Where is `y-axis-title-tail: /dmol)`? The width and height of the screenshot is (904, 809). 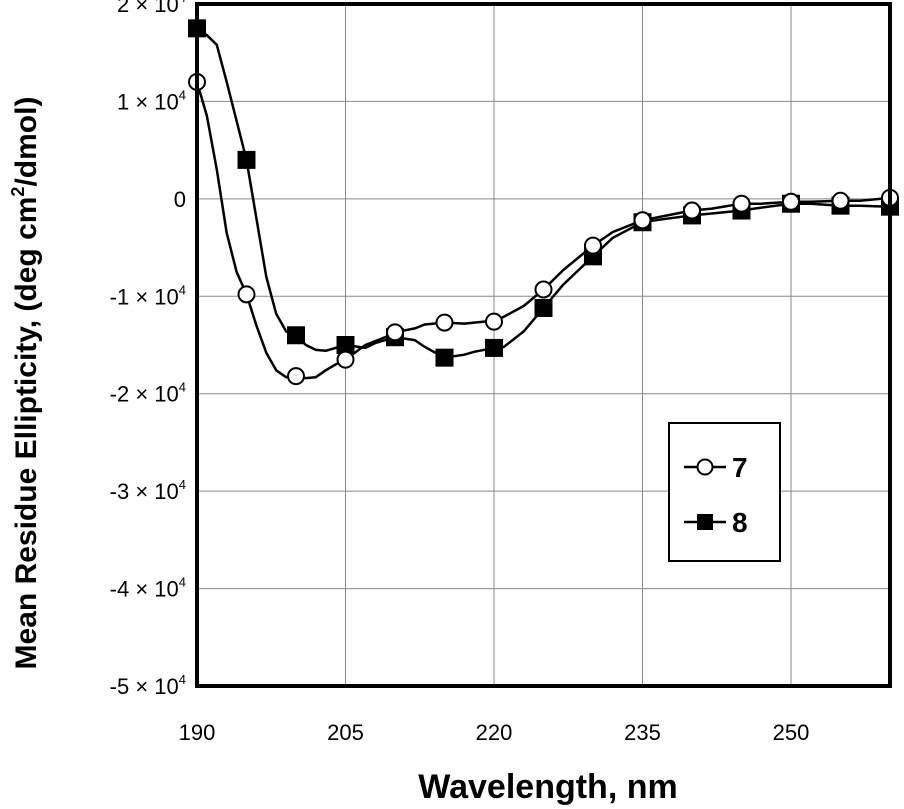 y-axis-title-tail: /dmol) is located at coordinates (26, 142).